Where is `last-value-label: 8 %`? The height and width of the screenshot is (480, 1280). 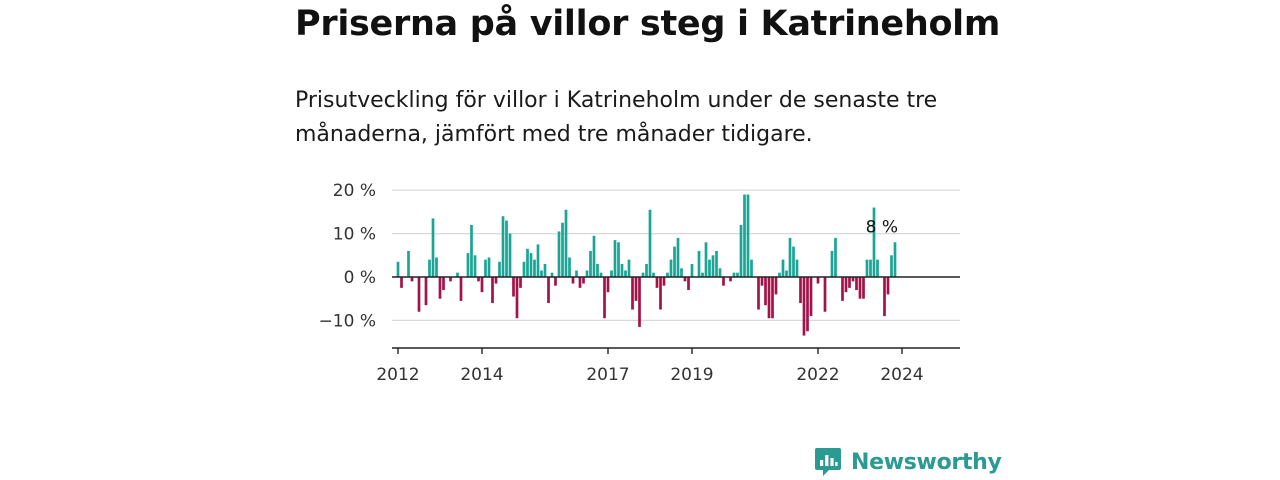 last-value-label: 8 % is located at coordinates (882, 227).